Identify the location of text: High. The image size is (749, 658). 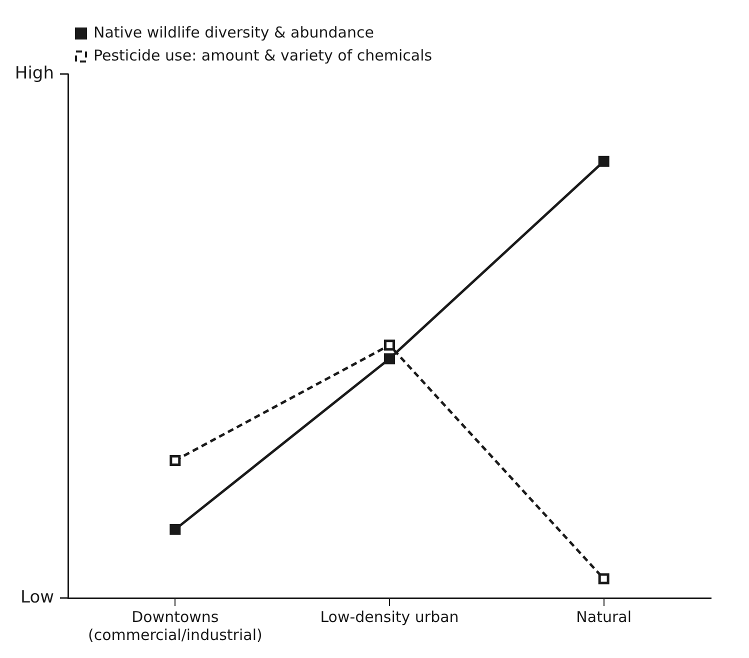
(34, 73).